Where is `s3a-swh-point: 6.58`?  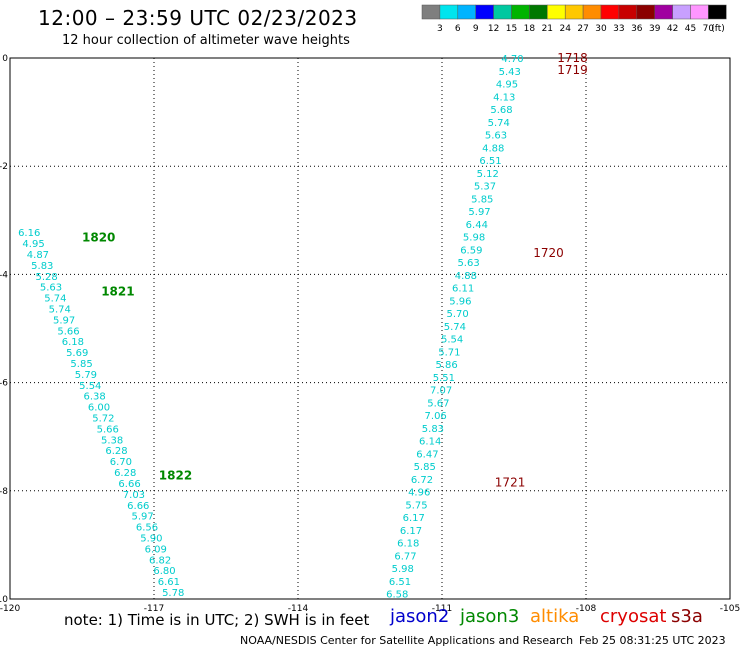 s3a-swh-point: 6.58 is located at coordinates (397, 595).